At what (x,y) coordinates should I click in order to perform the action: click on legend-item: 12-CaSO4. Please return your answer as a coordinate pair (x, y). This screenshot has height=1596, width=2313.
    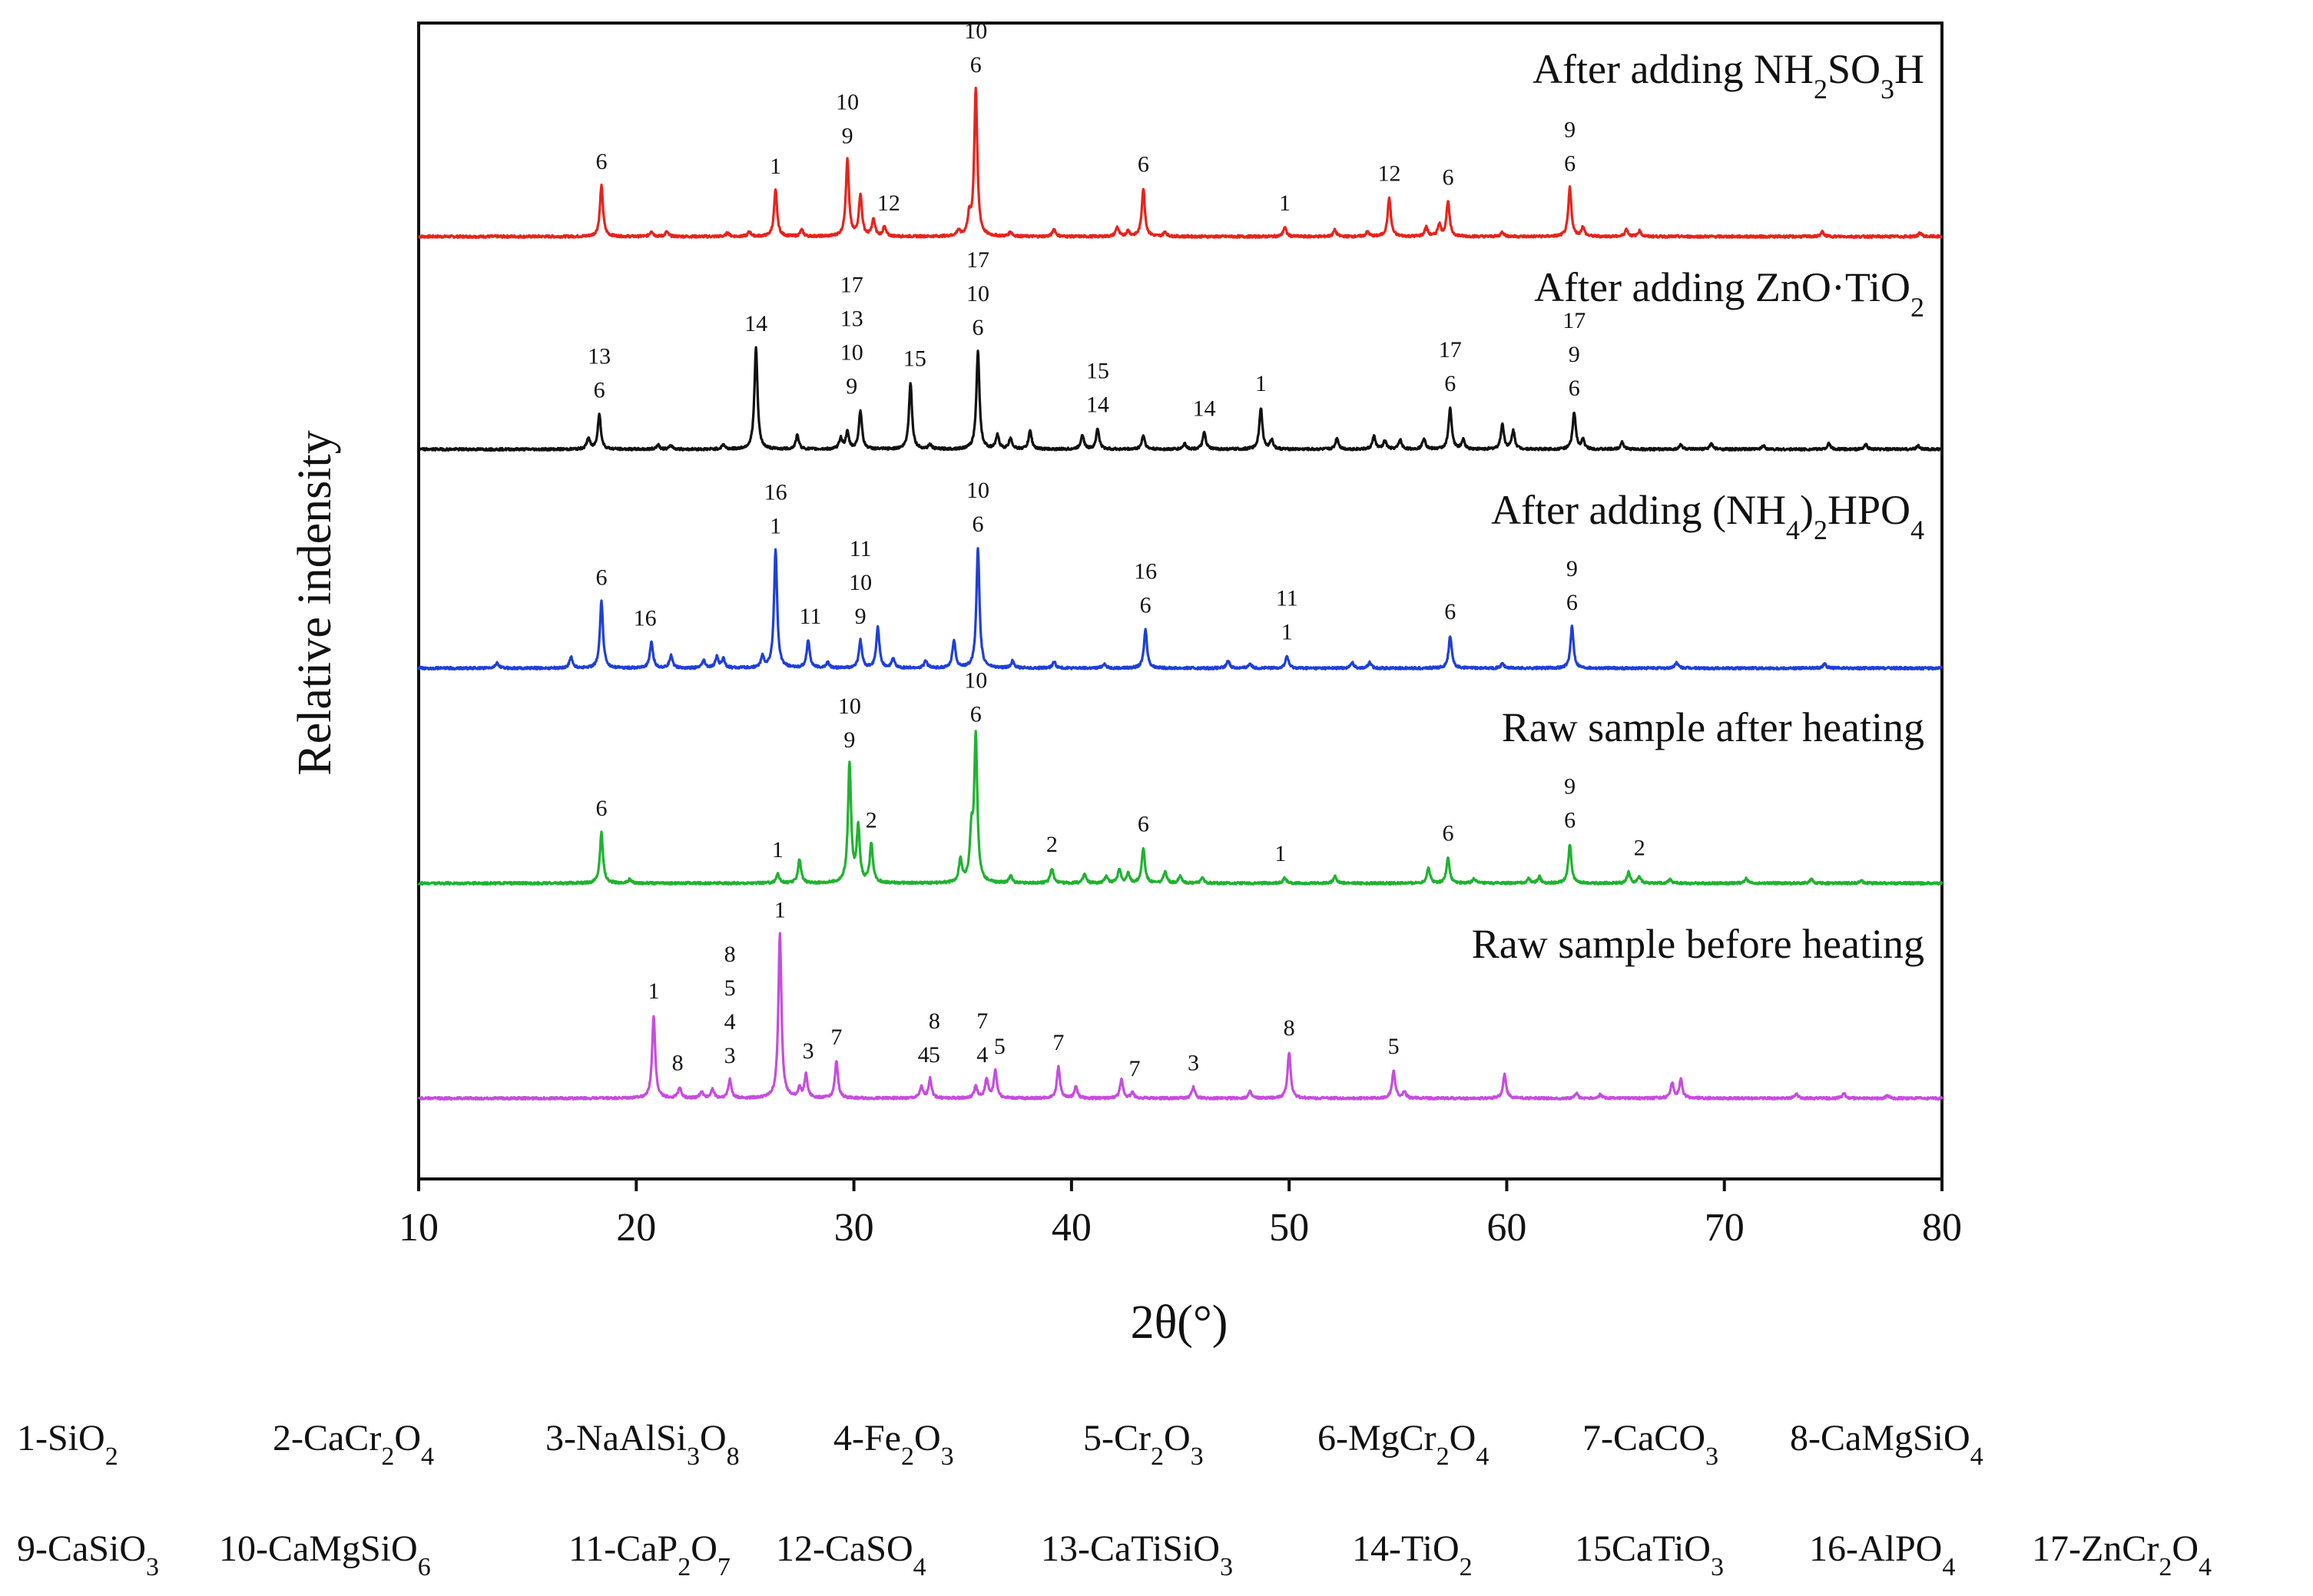
    Looking at the image, I should click on (851, 1554).